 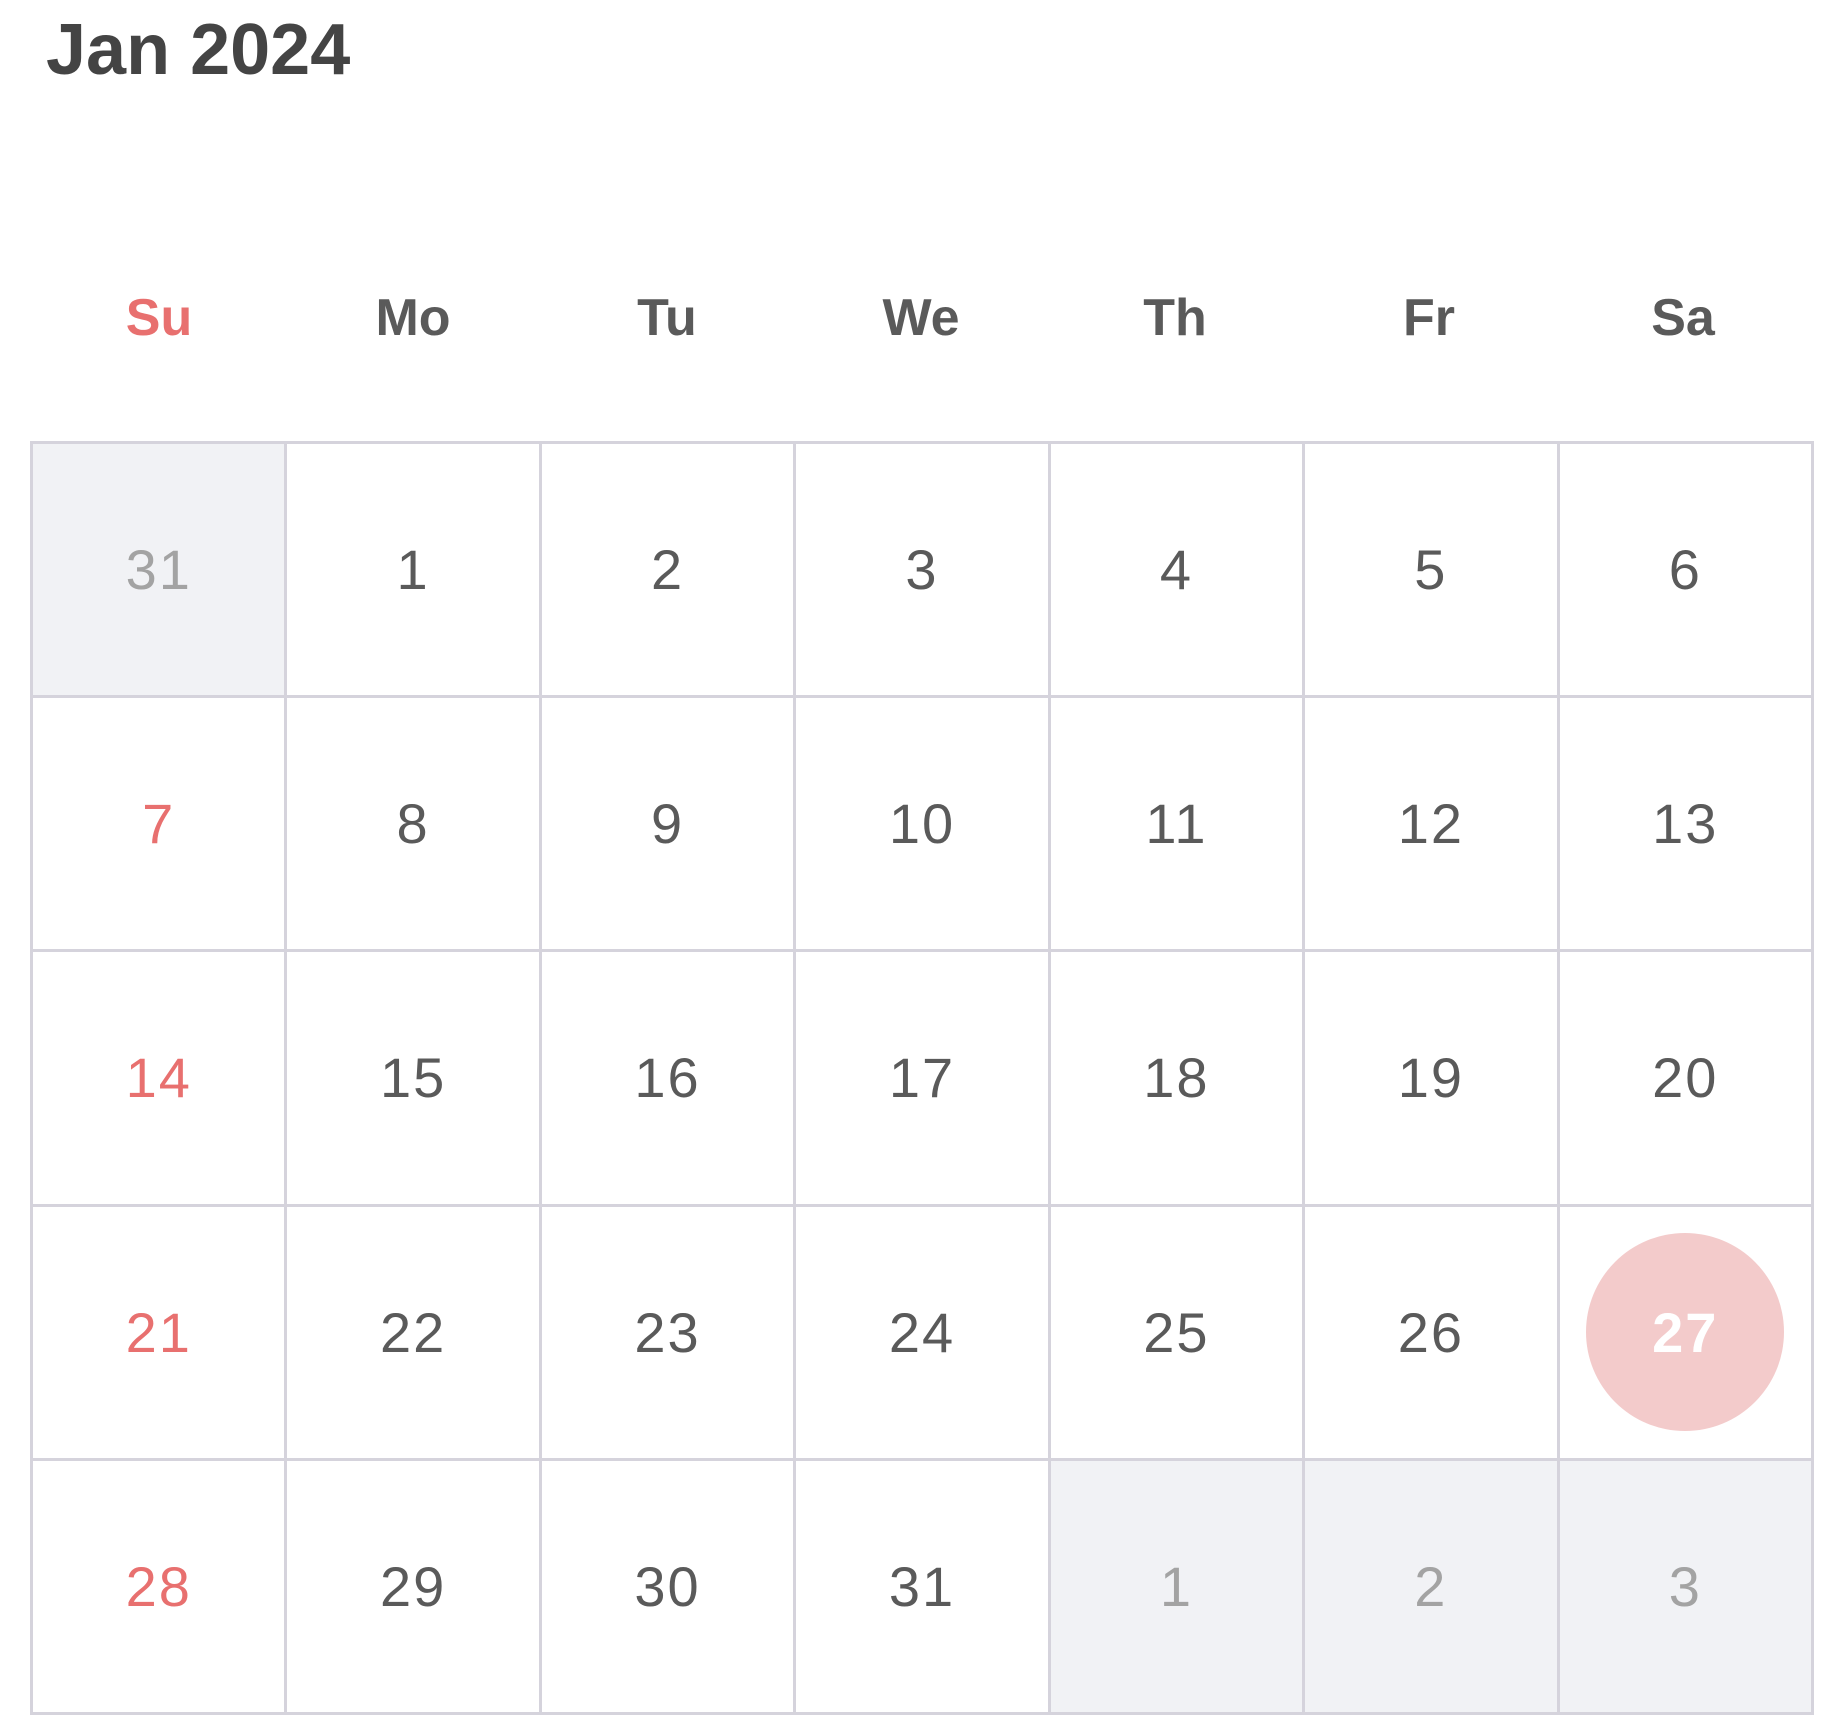 I want to click on calendar-day: 23, so click(x=669, y=1333).